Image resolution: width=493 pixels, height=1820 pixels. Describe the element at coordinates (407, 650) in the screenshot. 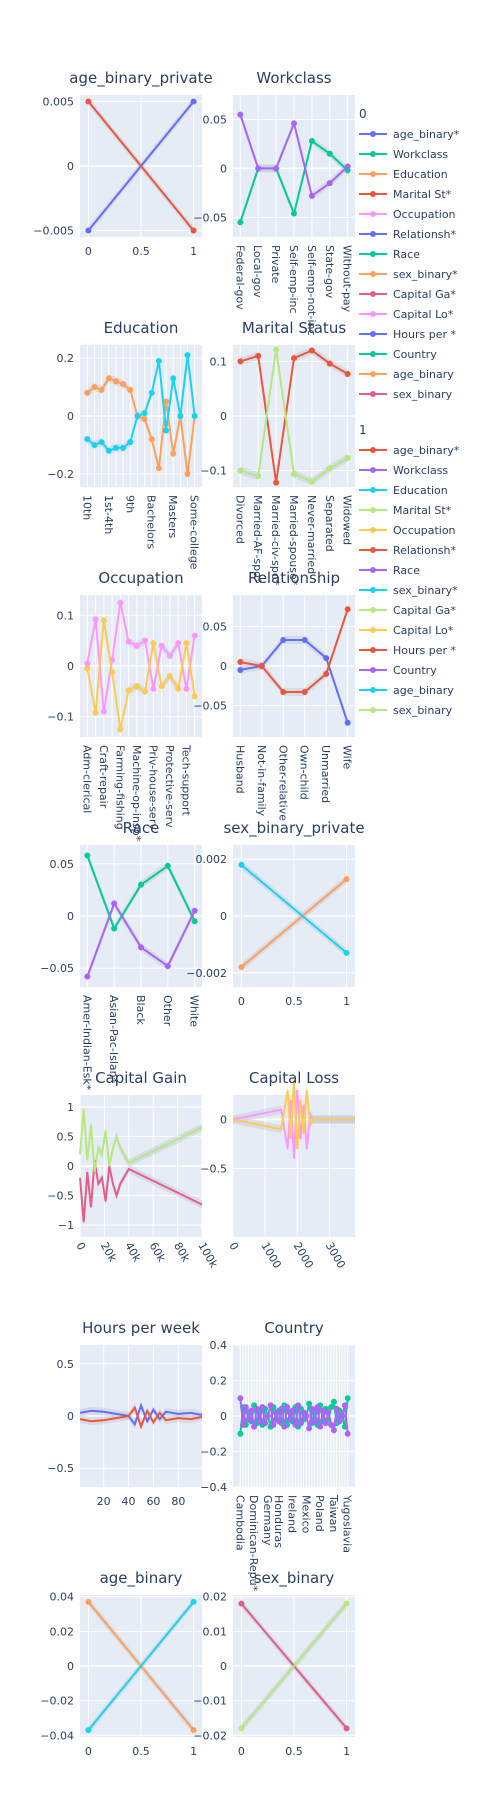

I see `legend-item-hours-per: Hours per *` at that location.